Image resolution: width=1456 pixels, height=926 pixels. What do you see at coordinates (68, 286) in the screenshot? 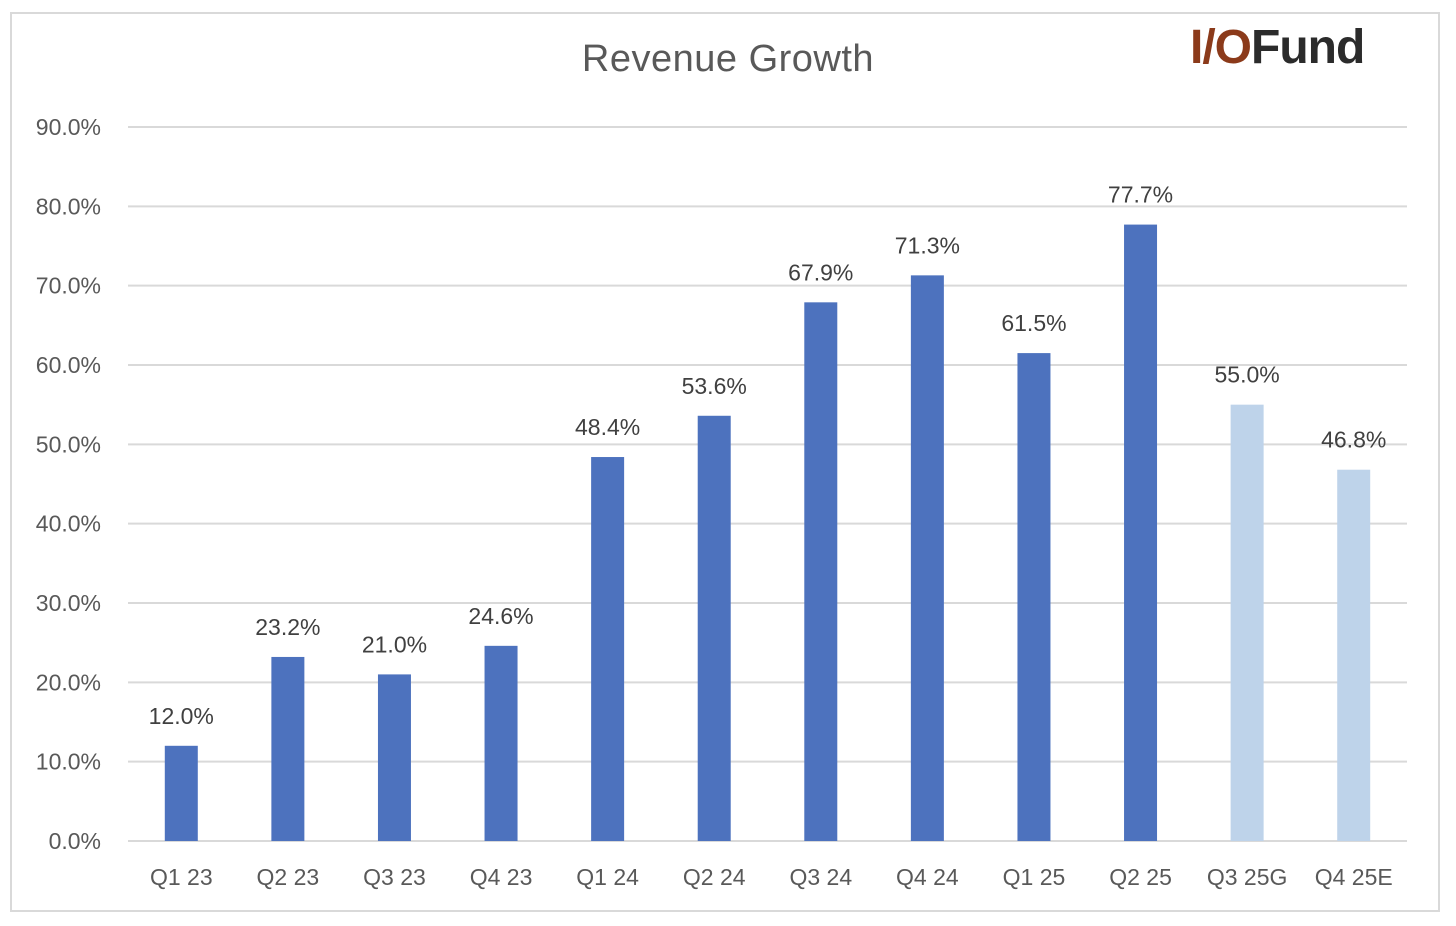
I see `y-tick-label: 70.0%` at bounding box center [68, 286].